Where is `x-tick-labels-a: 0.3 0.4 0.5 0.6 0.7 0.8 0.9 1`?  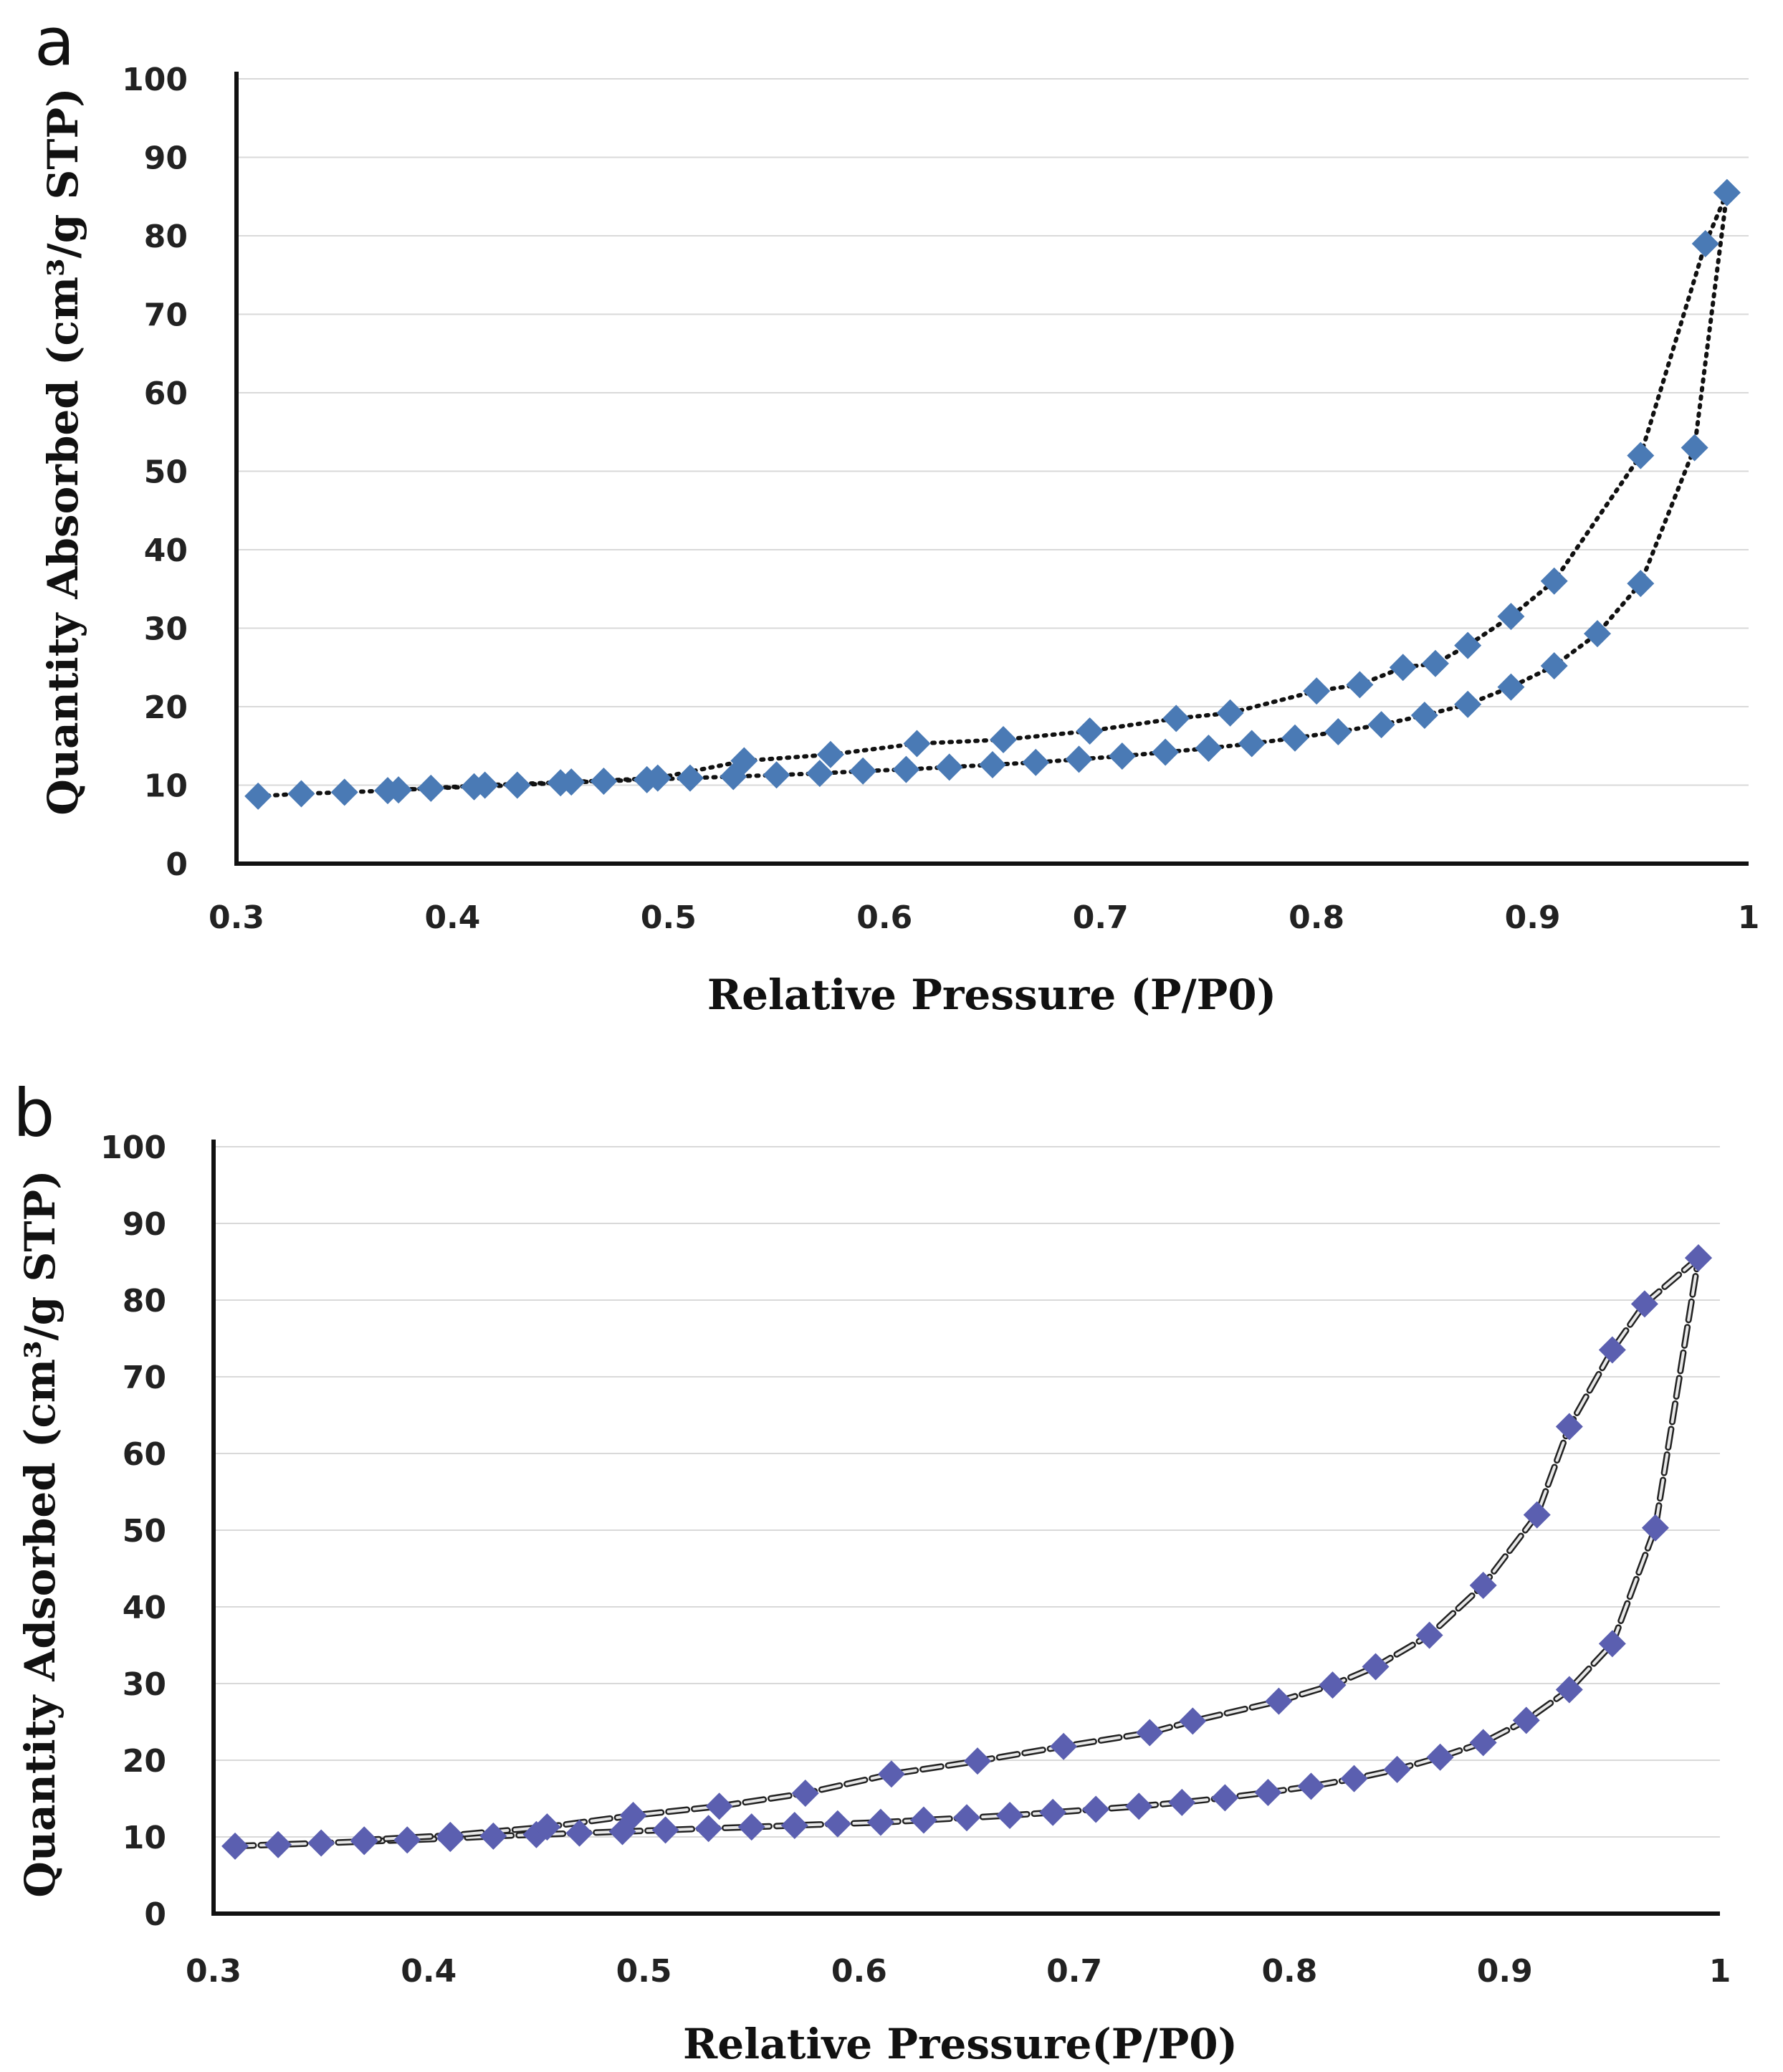
x-tick-labels-a: 0.3 0.4 0.5 0.6 0.7 0.8 0.9 1 is located at coordinates (984, 917).